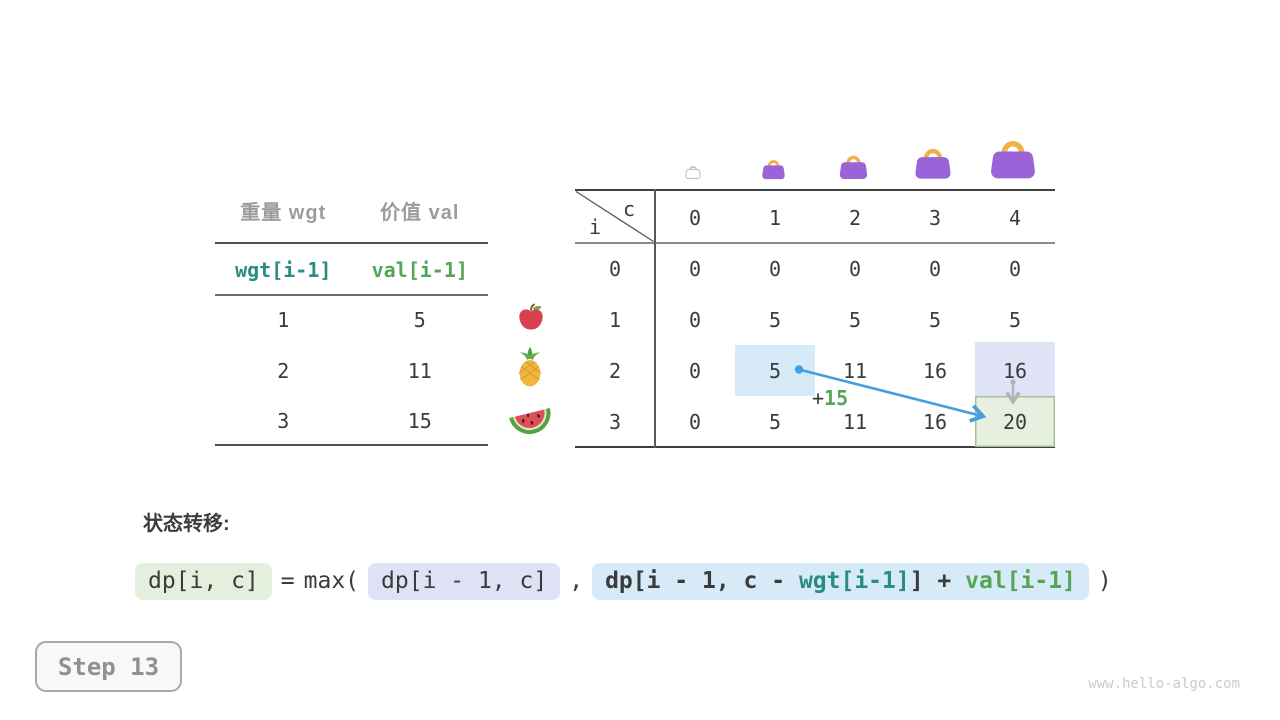 The height and width of the screenshot is (720, 1280). Describe the element at coordinates (1104, 581) in the screenshot. I see `close-paren: )` at that location.